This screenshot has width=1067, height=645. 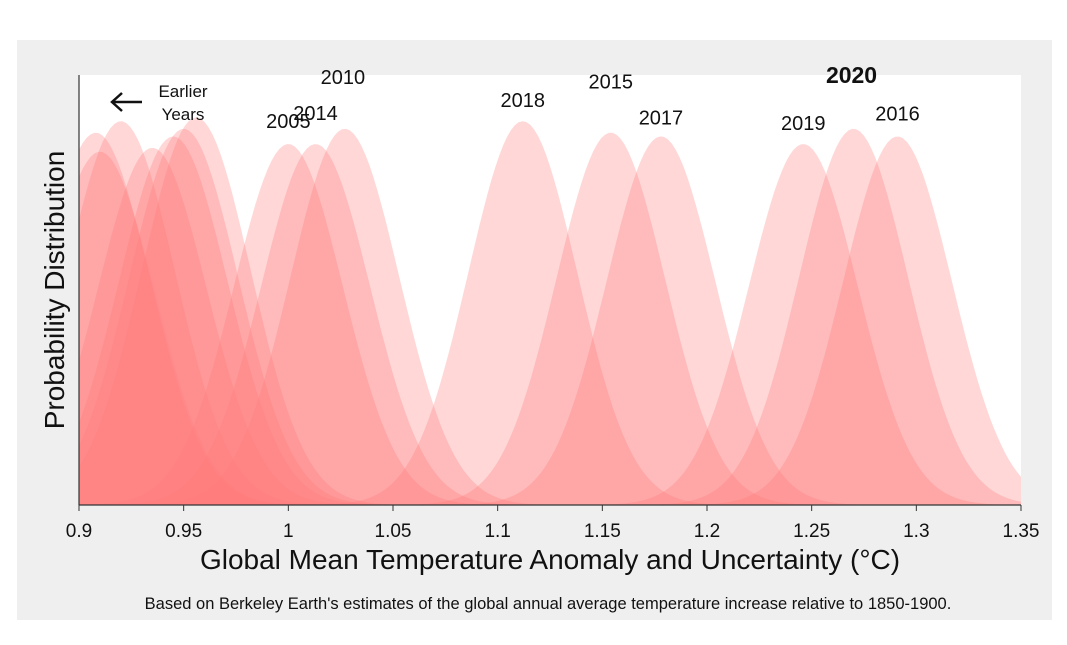 I want to click on year-label-2010: 2010, so click(x=343, y=78).